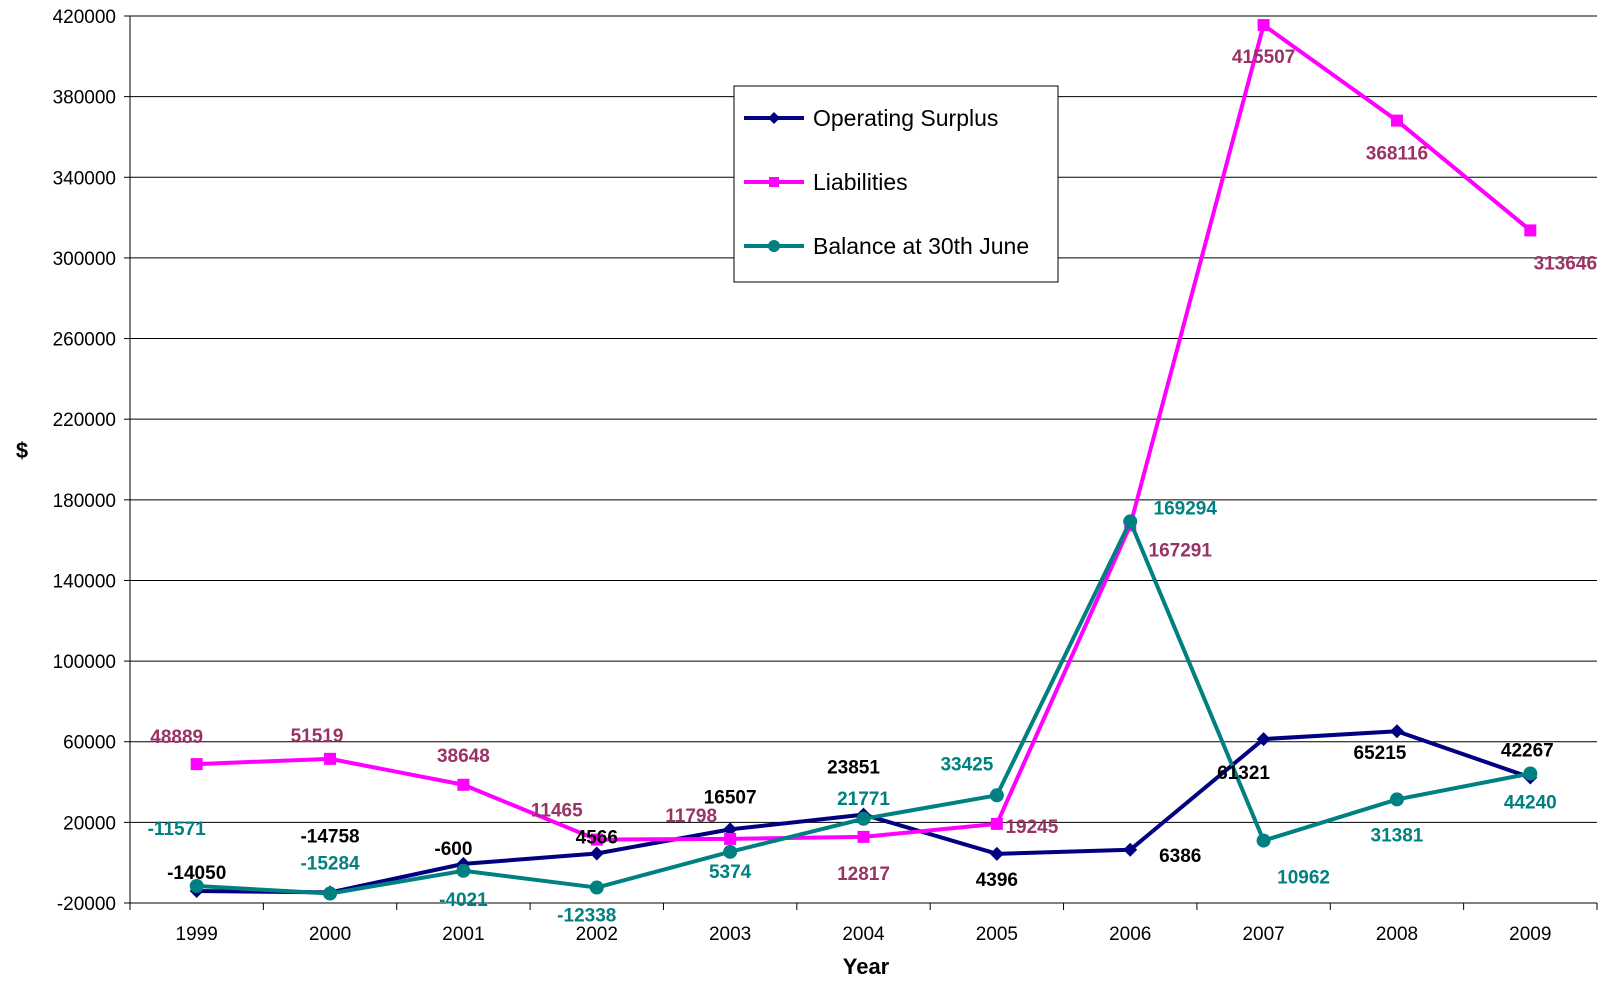 The height and width of the screenshot is (985, 1604). I want to click on data-label-liabilities: 11465, so click(557, 811).